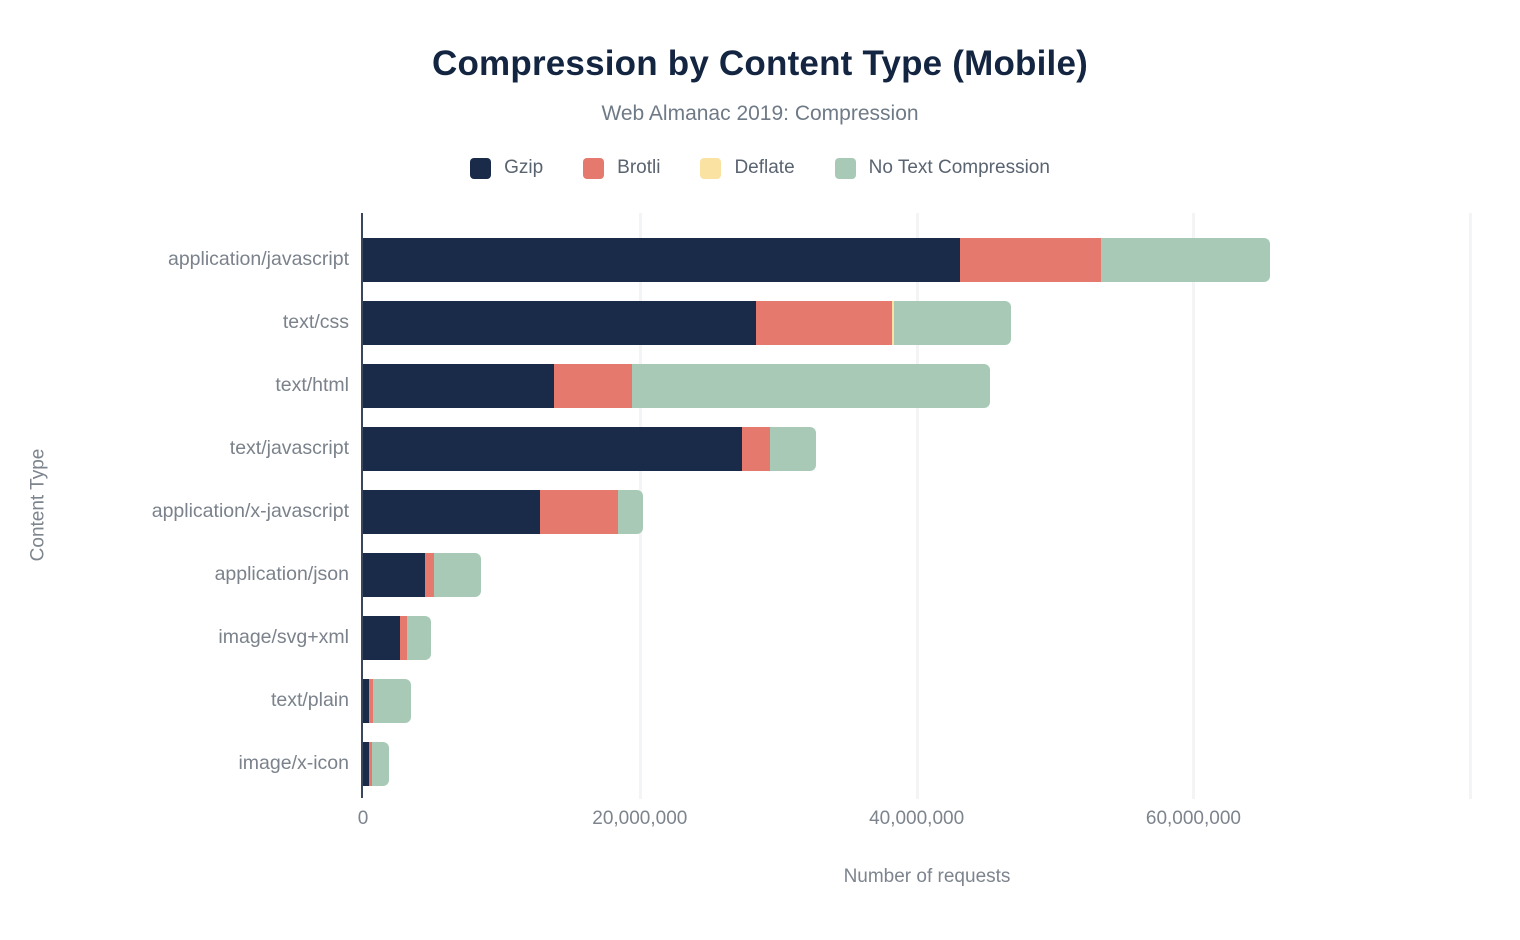 This screenshot has height=940, width=1520. I want to click on legend: Gzip Brotli Deflate No Text Compression, so click(760, 168).